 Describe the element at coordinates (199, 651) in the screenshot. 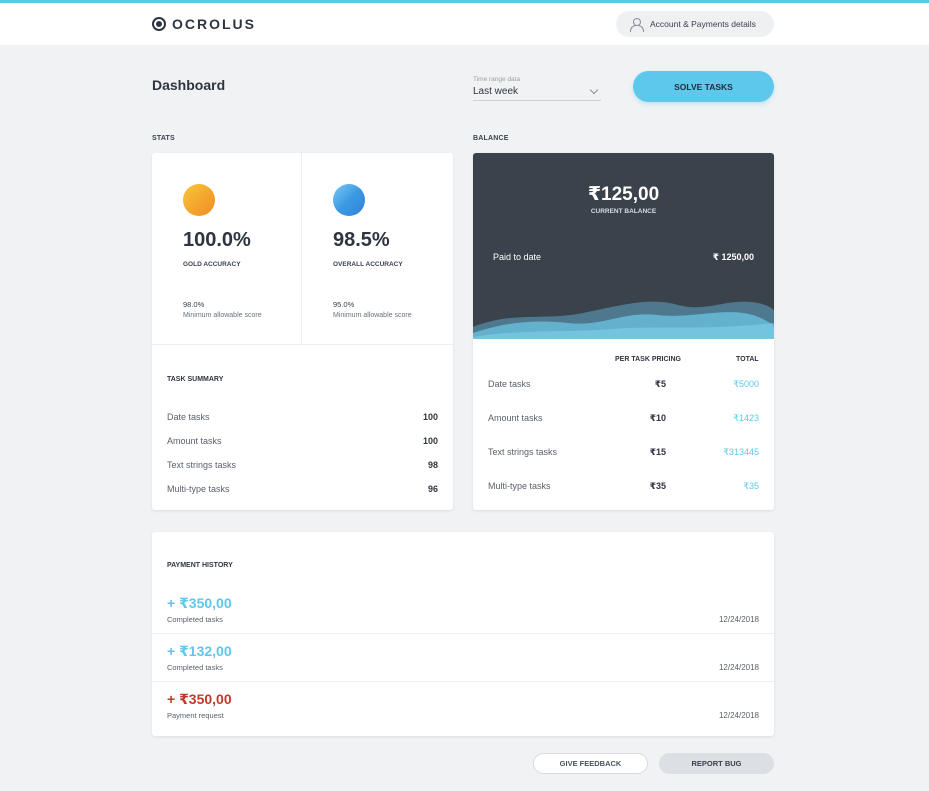

I see `payment-amount: + ₹132,00` at that location.